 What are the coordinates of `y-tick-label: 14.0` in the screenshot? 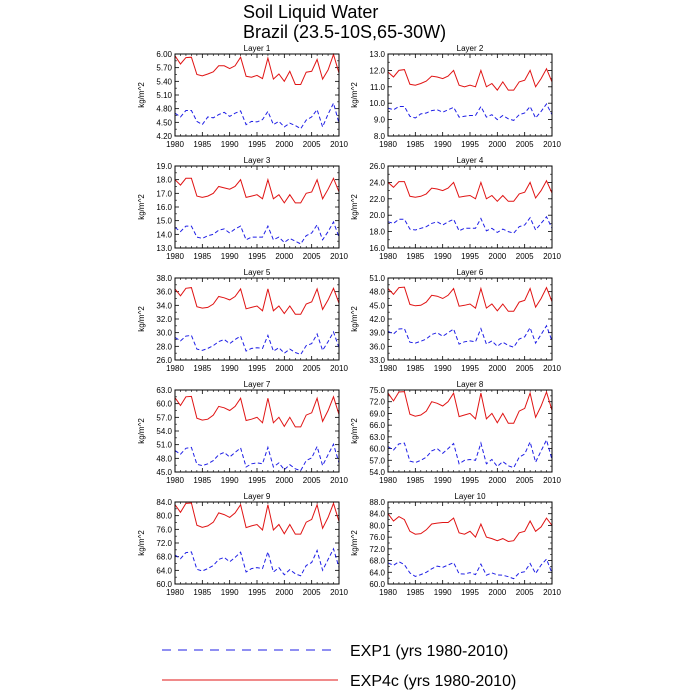 It's located at (164, 234).